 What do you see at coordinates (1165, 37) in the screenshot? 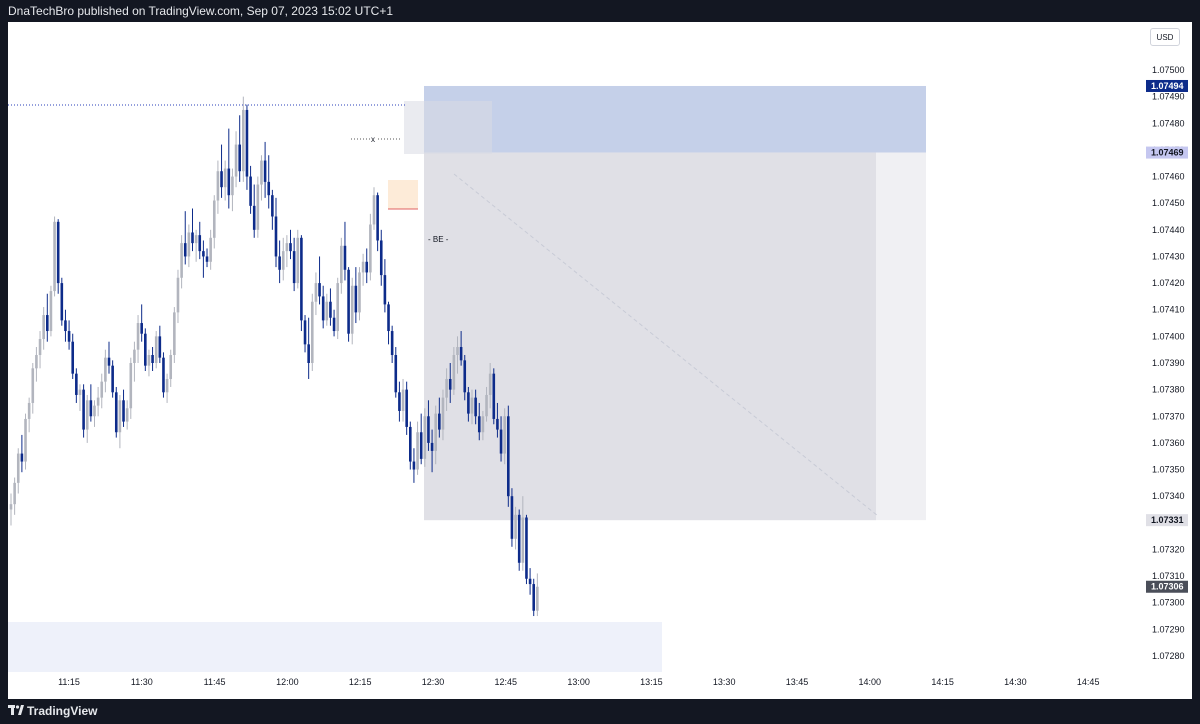
I see `currency-button: USD` at bounding box center [1165, 37].